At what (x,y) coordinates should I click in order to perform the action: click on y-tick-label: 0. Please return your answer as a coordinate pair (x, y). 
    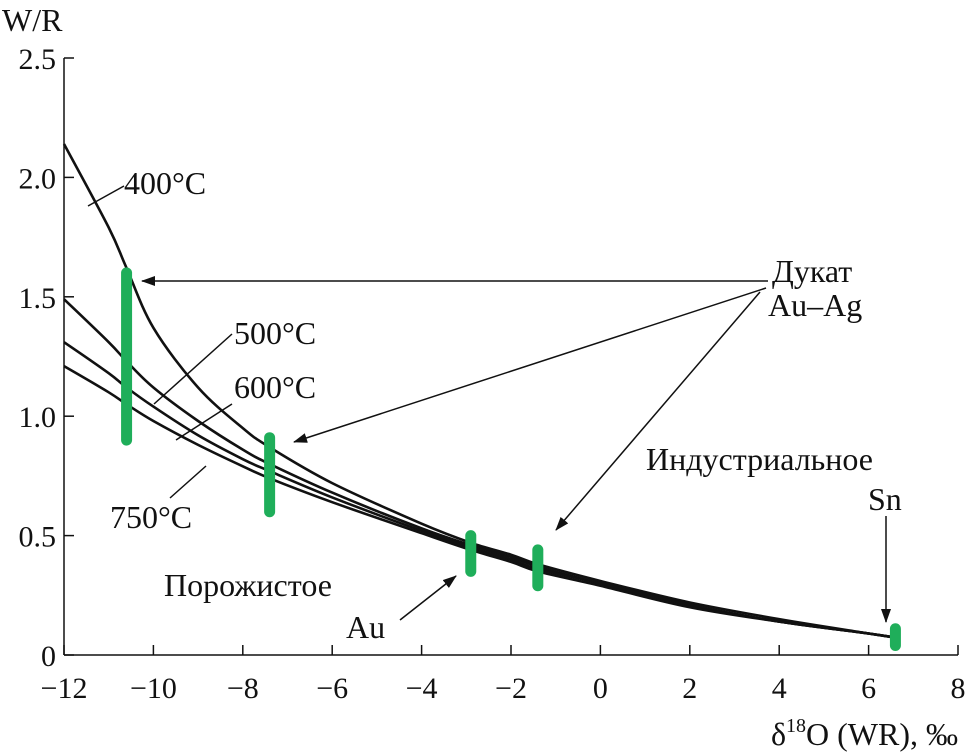
    Looking at the image, I should click on (48, 656).